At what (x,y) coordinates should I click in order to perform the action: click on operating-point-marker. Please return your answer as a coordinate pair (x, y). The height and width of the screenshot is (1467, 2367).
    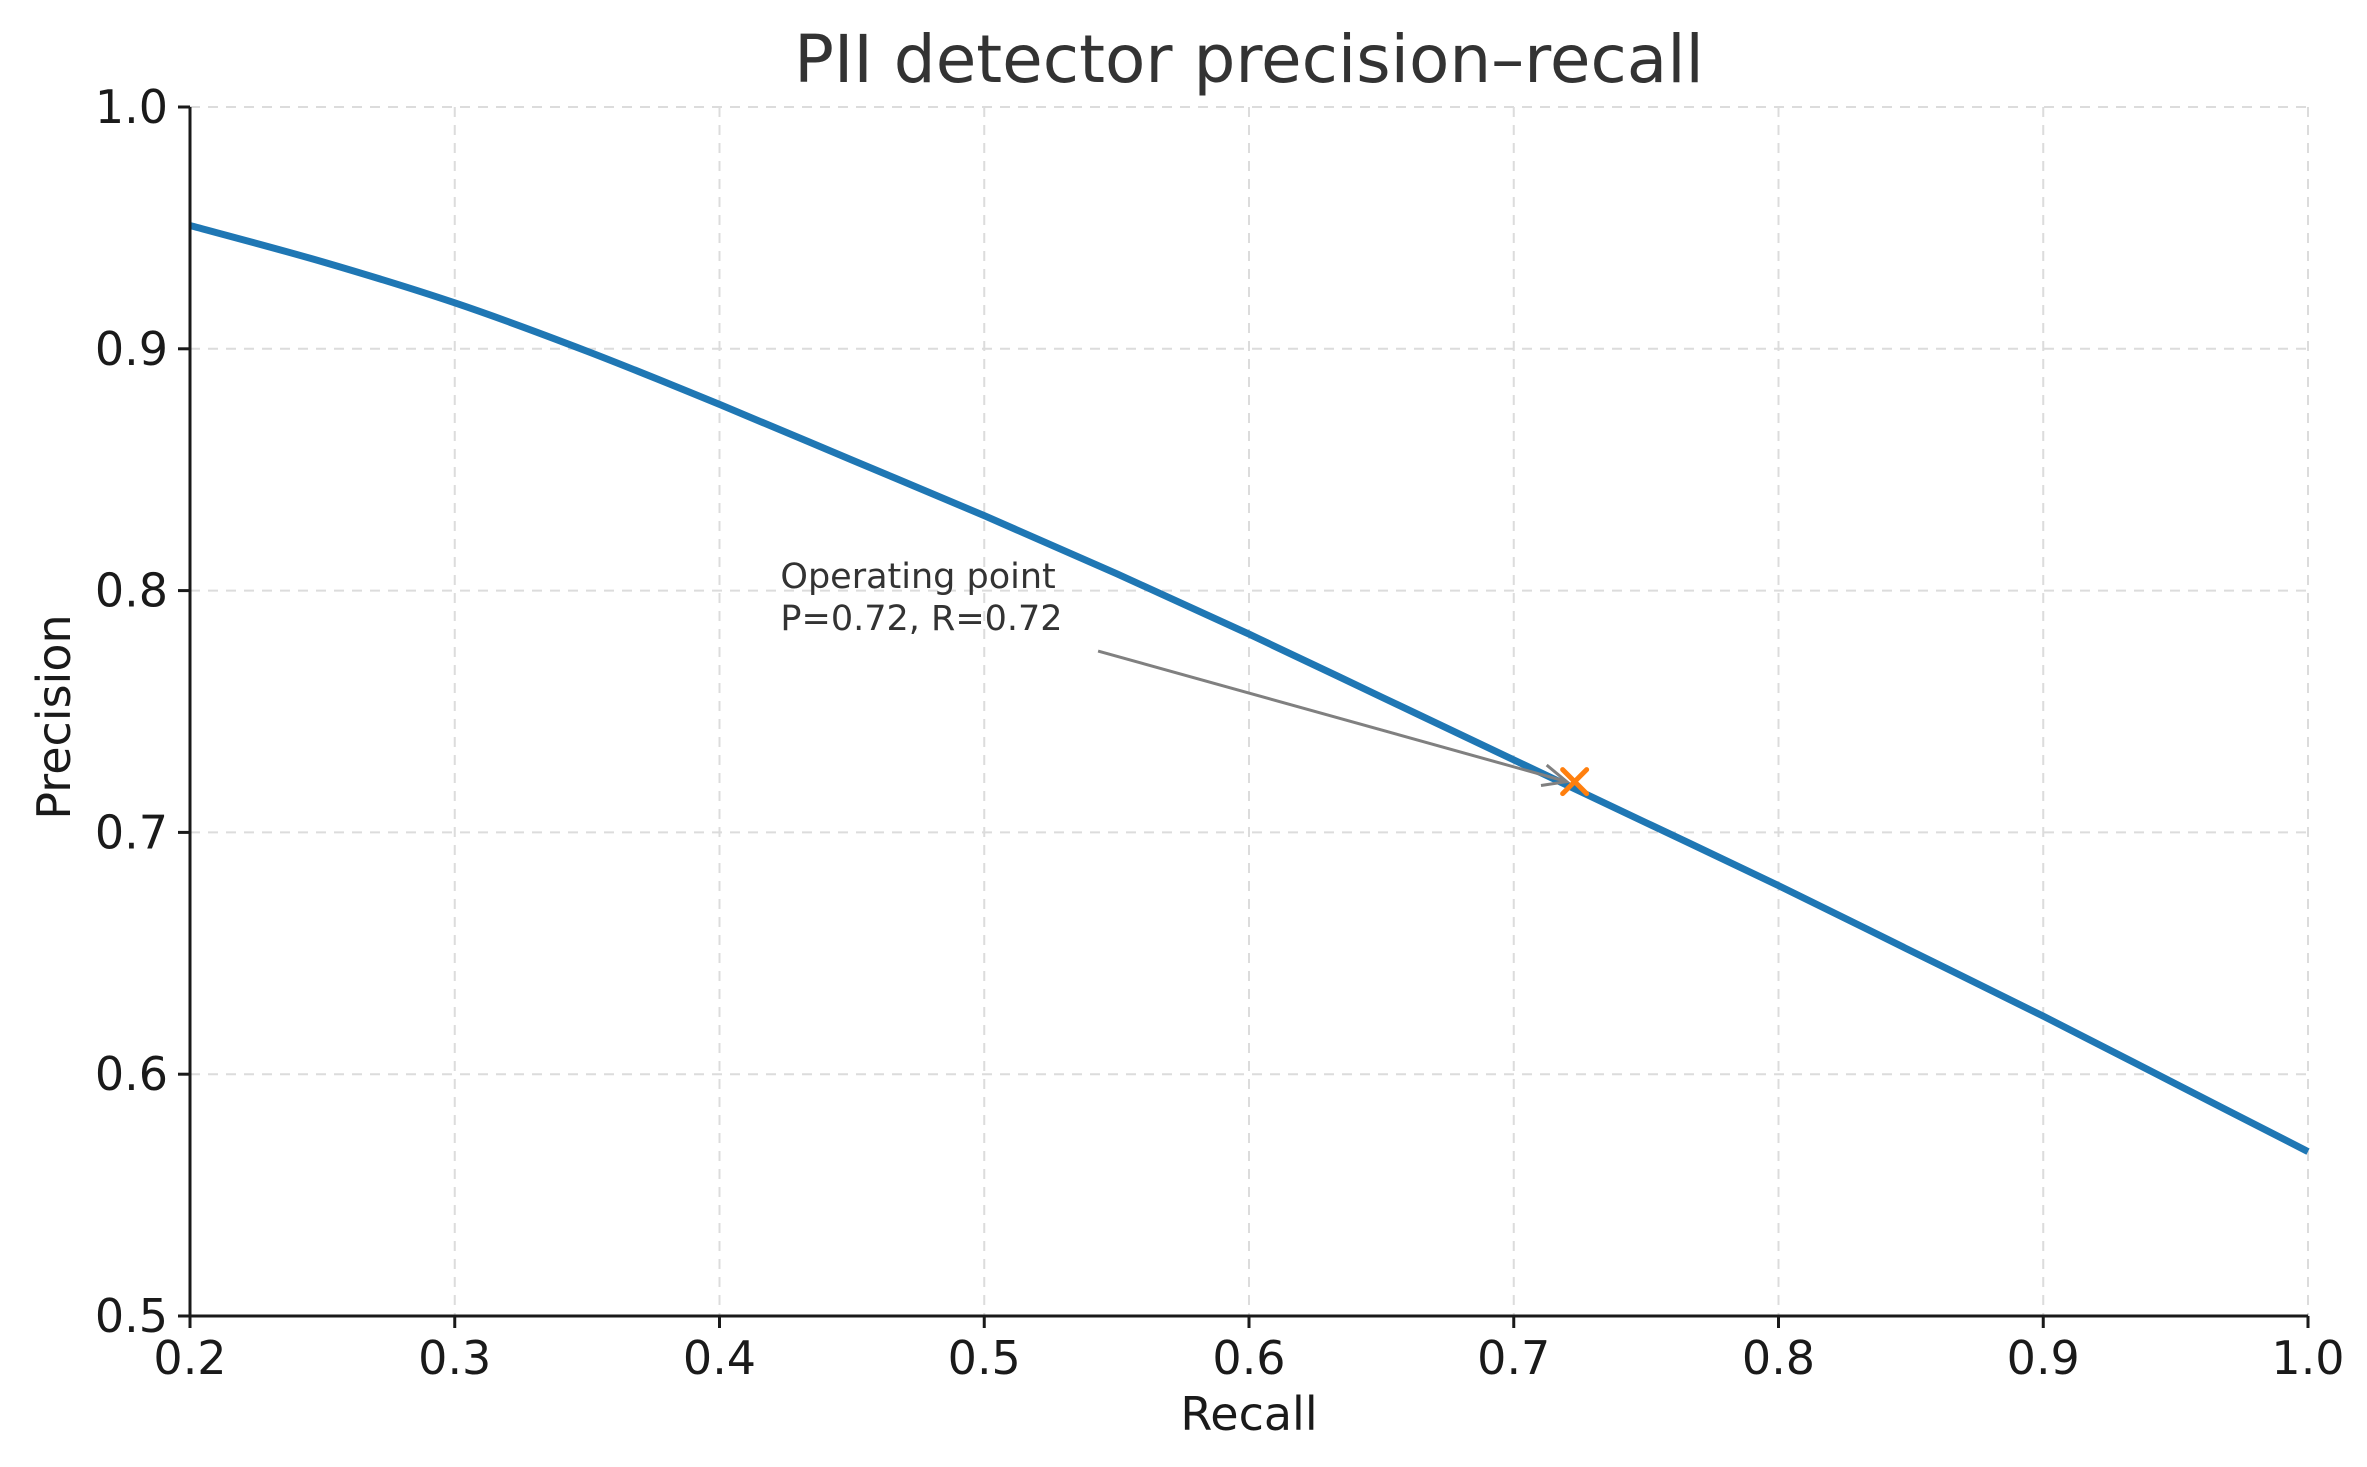
    Looking at the image, I should click on (1575, 782).